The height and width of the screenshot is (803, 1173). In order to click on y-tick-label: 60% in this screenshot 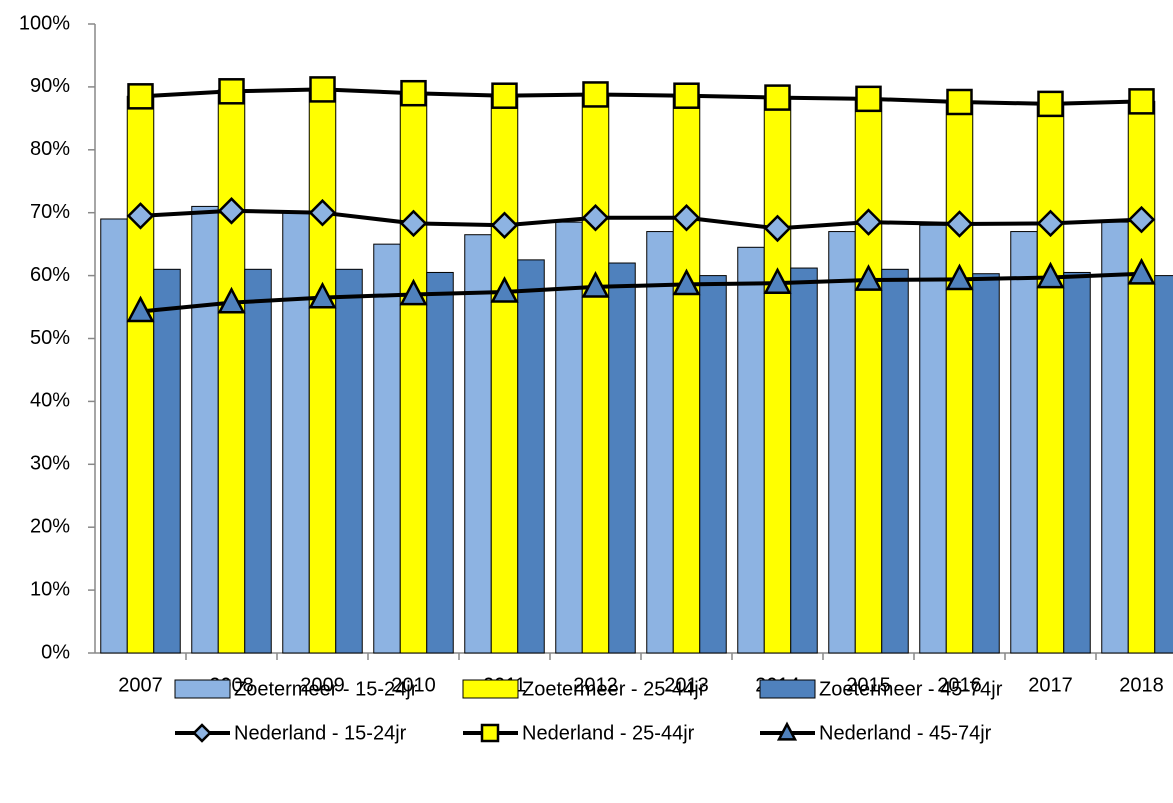, I will do `click(50, 275)`.